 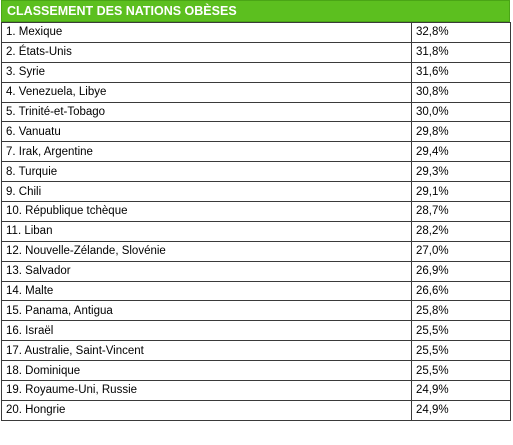 What do you see at coordinates (206, 152) in the screenshot?
I see `country-cell: 7. Irak, Argentine` at bounding box center [206, 152].